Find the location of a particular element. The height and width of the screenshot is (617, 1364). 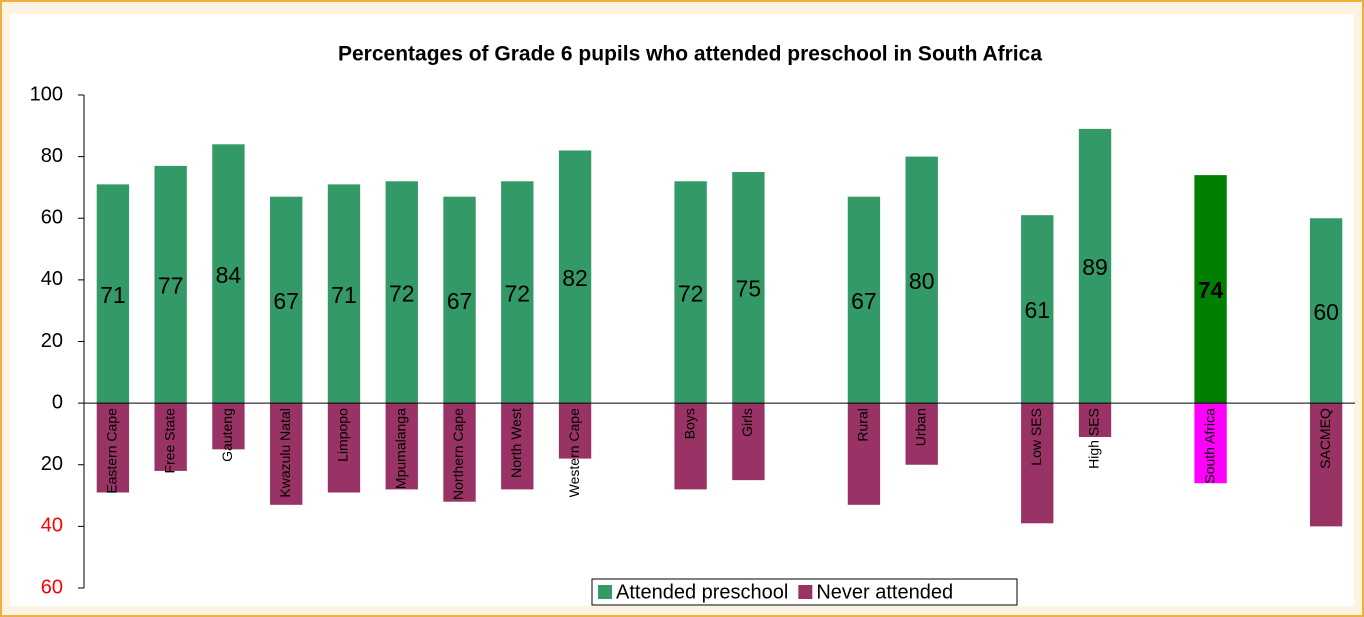

x-tick-label: Free State is located at coordinates (169, 441).